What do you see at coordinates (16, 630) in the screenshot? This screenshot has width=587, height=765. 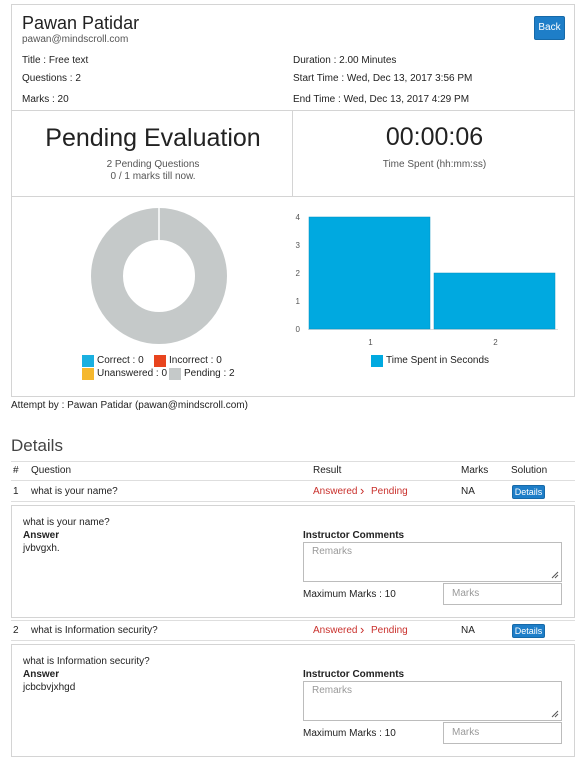 I see `row-number: 2` at bounding box center [16, 630].